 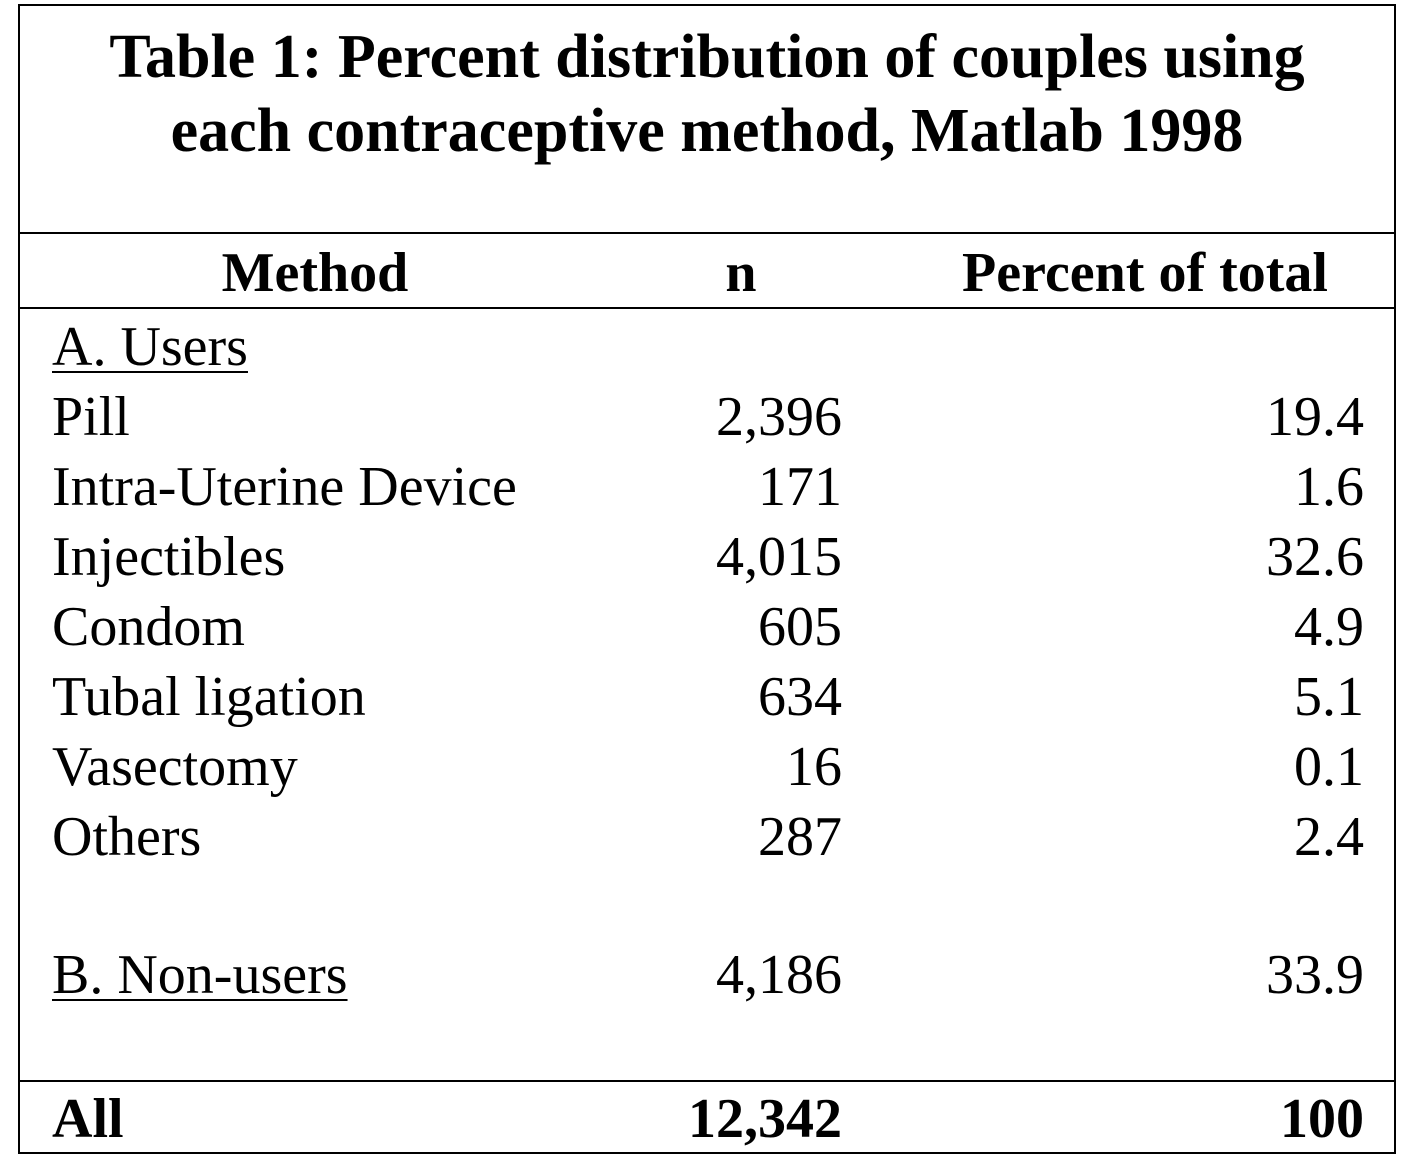 I want to click on row-n: 16, so click(x=814, y=767).